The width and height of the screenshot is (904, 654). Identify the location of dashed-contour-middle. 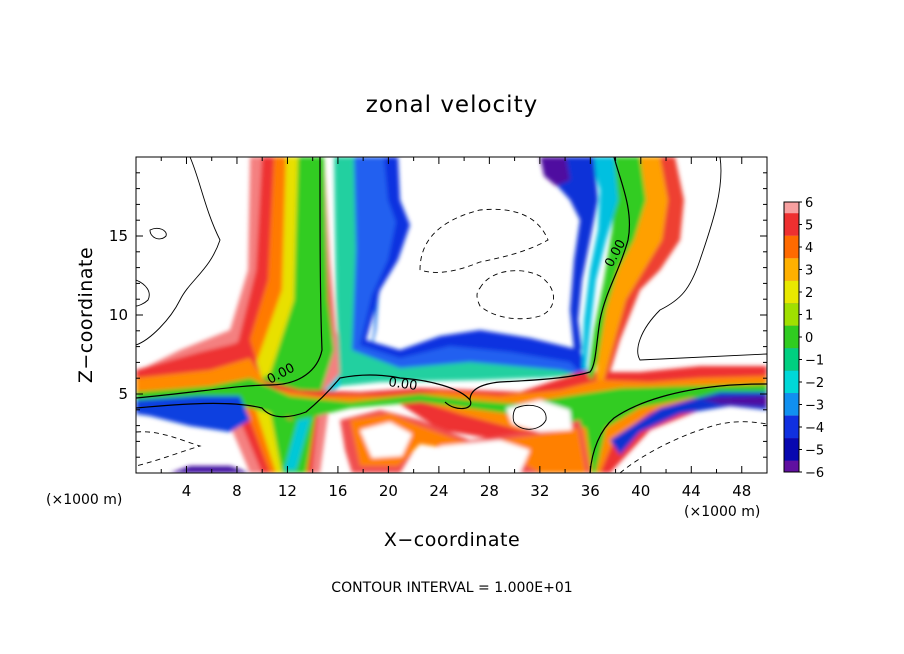
(515, 295).